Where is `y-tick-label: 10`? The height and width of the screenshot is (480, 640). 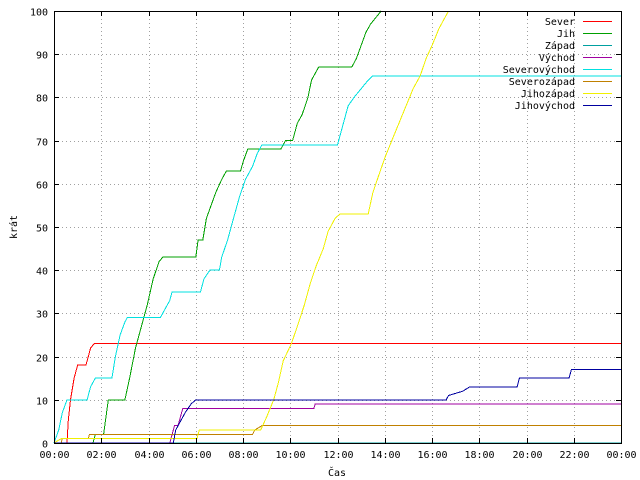 y-tick-label: 10 is located at coordinates (42, 402).